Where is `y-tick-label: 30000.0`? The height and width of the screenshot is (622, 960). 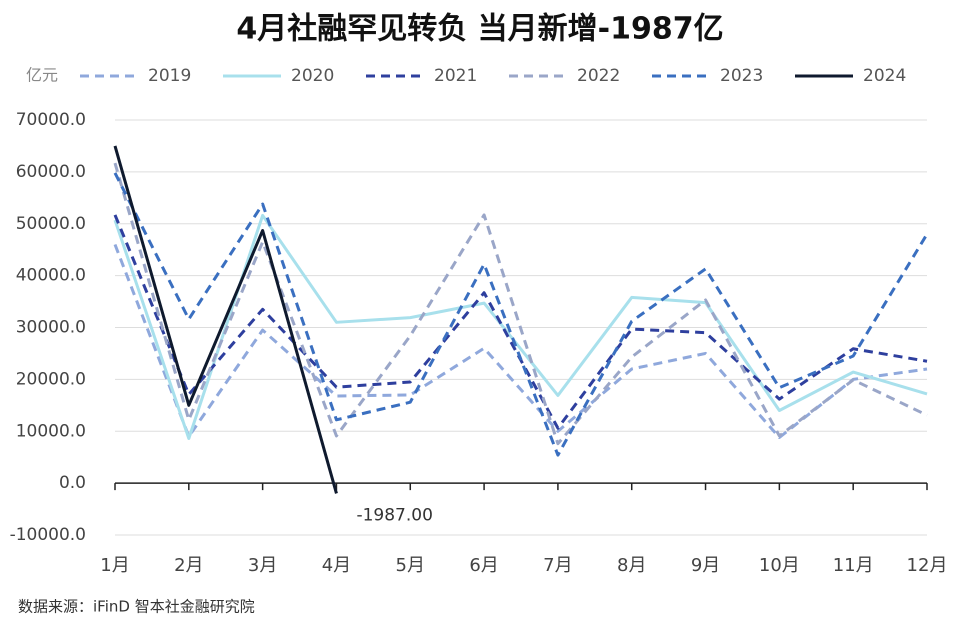 y-tick-label: 30000.0 is located at coordinates (51, 328).